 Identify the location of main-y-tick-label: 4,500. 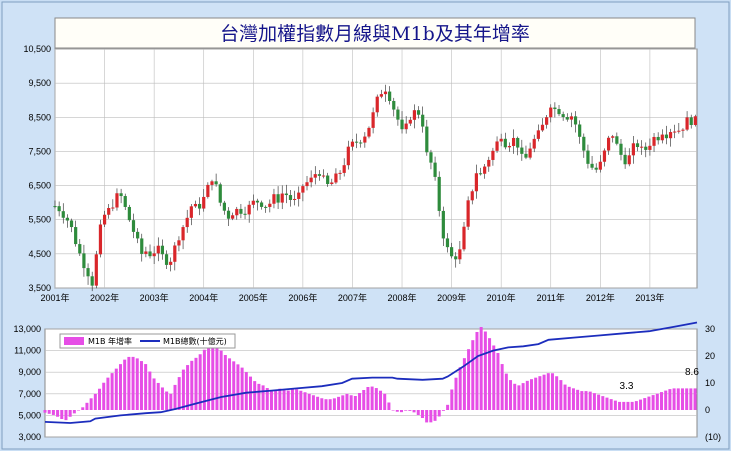
(39, 254).